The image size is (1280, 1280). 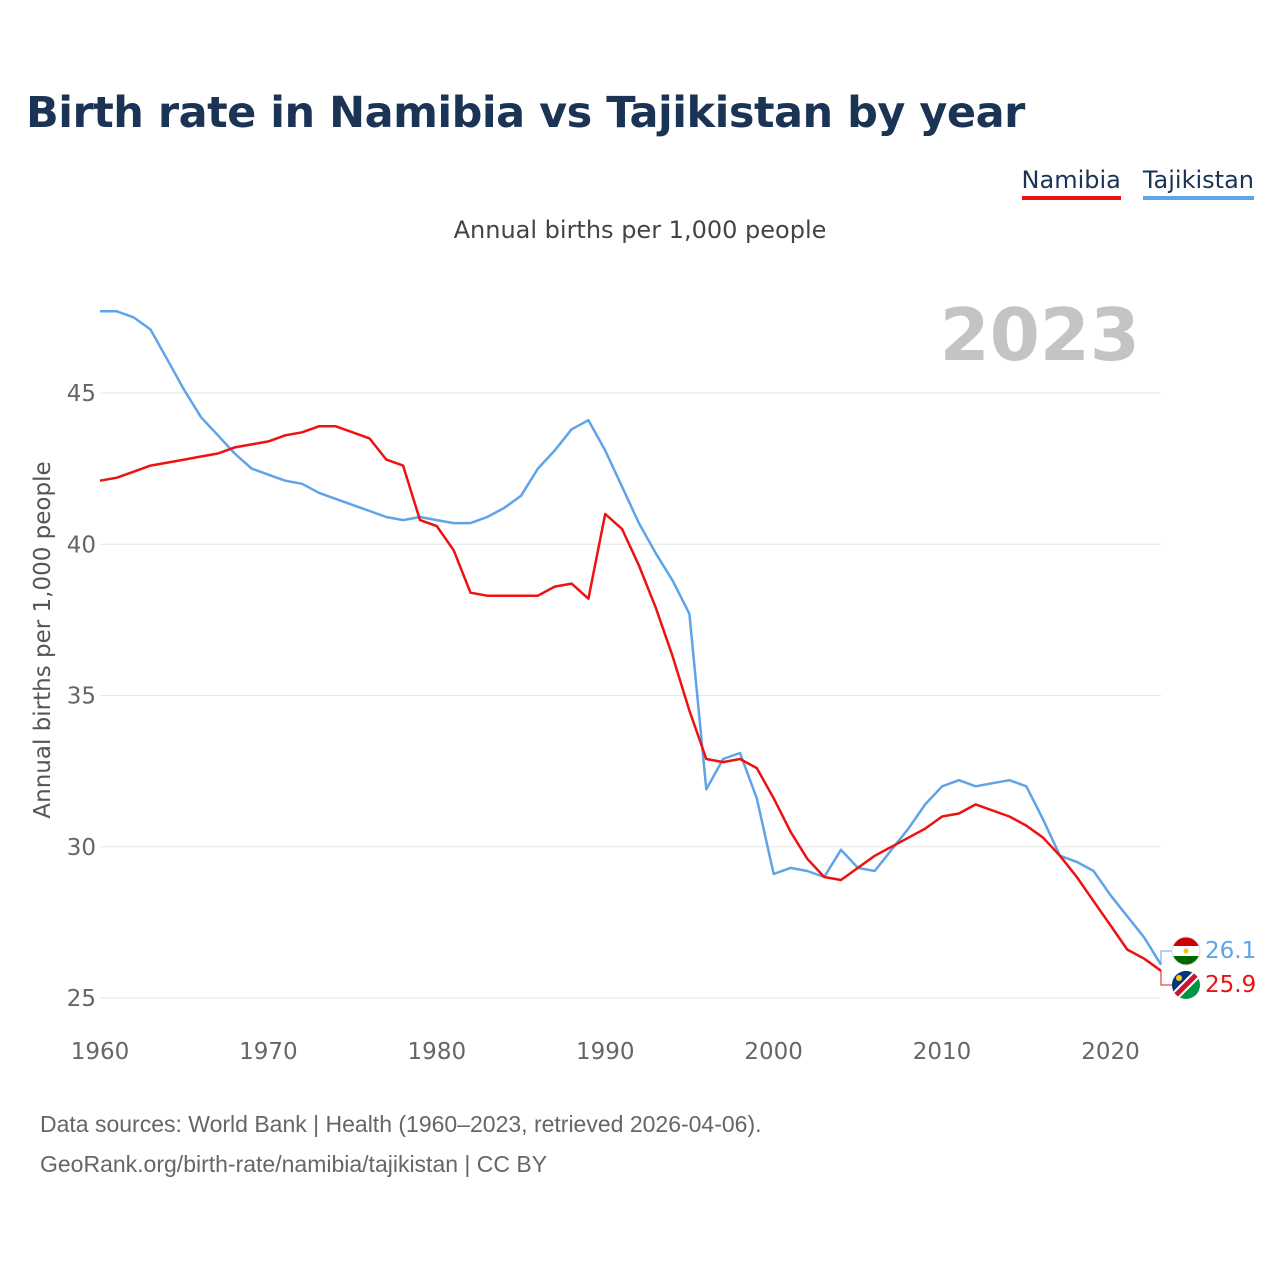 I want to click on x-tick-label: 1990, so click(x=605, y=1052).